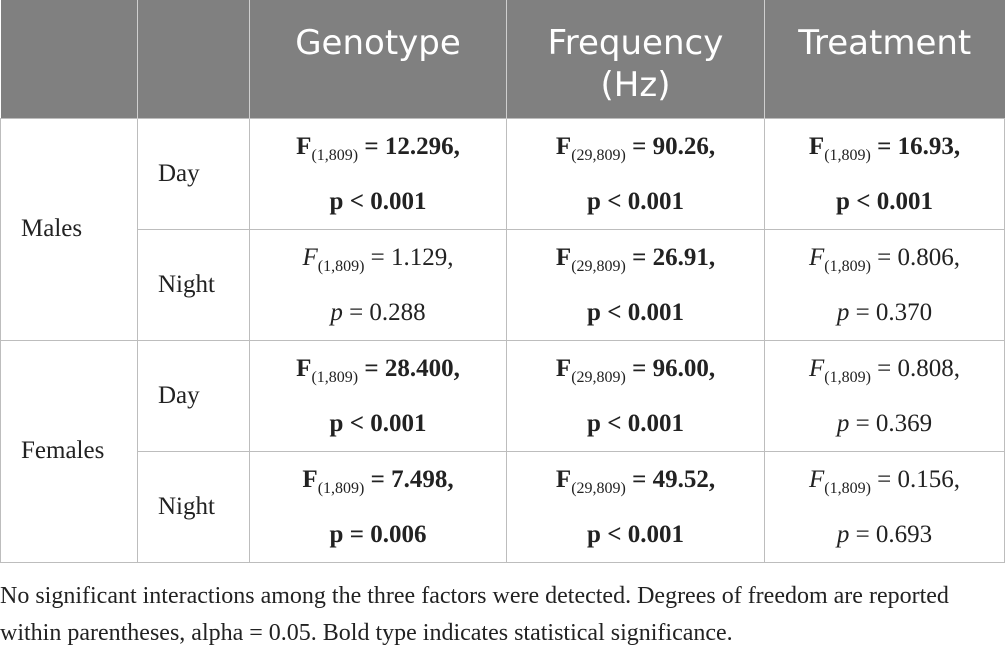 The image size is (1005, 658). I want to click on f-value: = 1.129,, so click(409, 257).